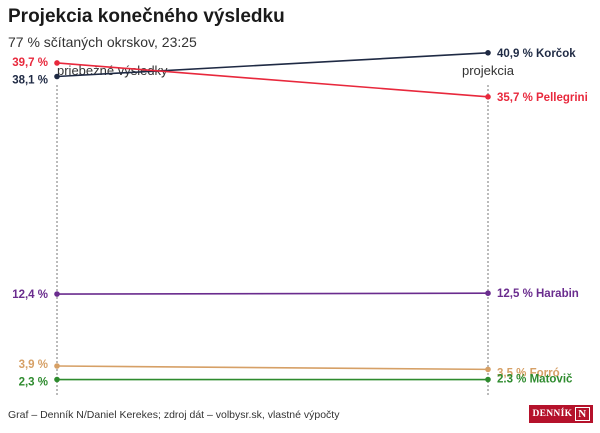  What do you see at coordinates (57, 76) in the screenshot?
I see `point-left-korcok` at bounding box center [57, 76].